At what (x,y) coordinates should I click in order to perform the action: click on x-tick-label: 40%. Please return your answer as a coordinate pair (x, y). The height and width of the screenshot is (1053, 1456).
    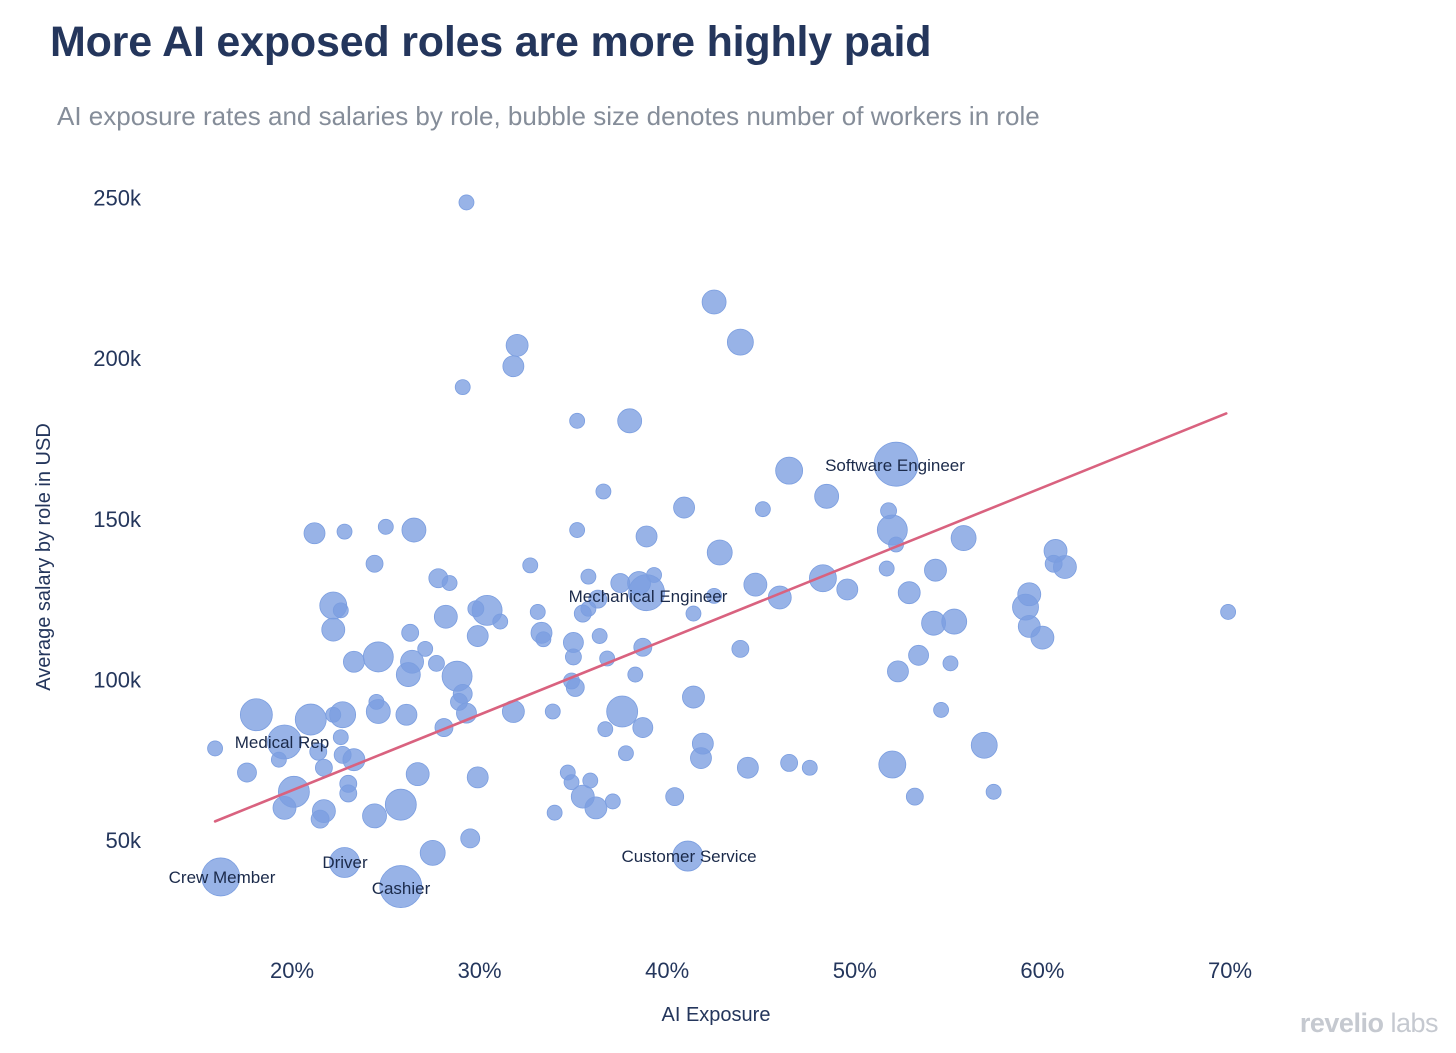
    Looking at the image, I should click on (667, 970).